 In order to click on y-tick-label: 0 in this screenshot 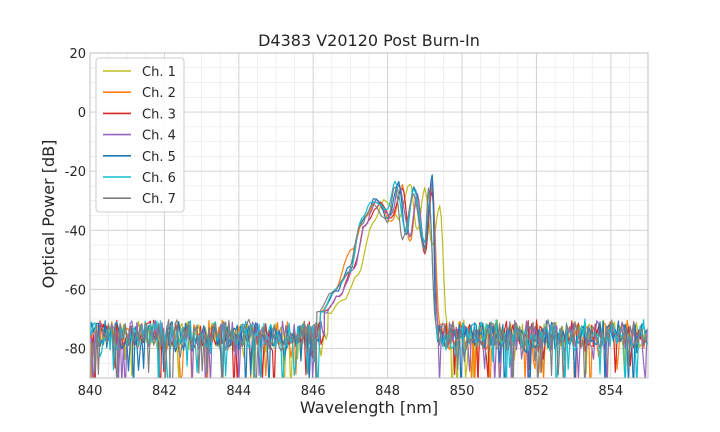, I will do `click(82, 113)`.